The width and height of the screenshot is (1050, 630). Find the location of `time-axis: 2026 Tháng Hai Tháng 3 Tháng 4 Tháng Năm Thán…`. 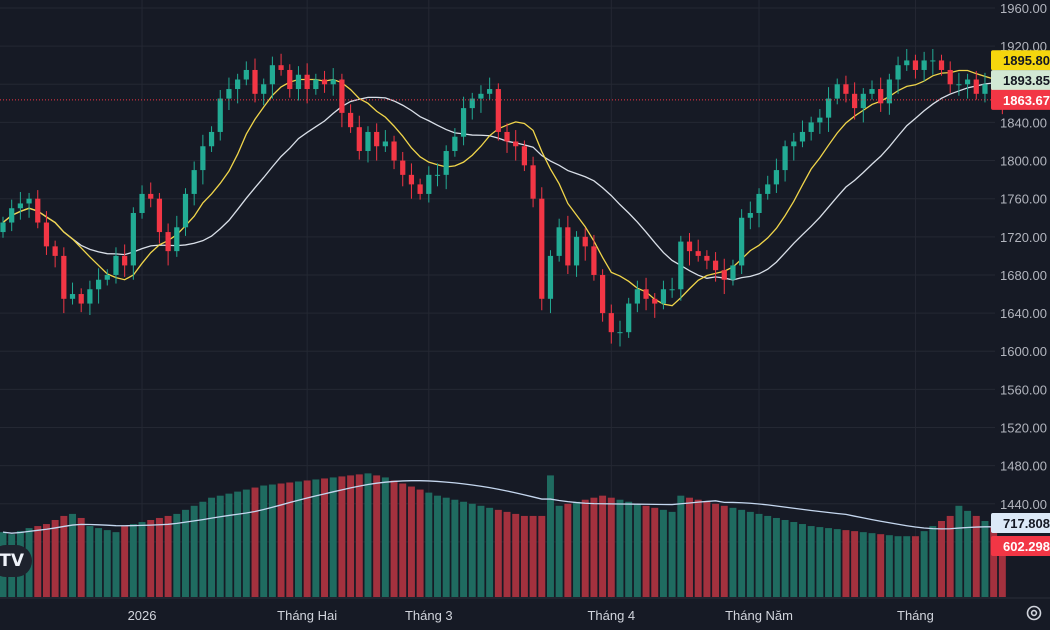

time-axis: 2026 Tháng Hai Tháng 3 Tháng 4 Tháng Năm Thán… is located at coordinates (531, 615).